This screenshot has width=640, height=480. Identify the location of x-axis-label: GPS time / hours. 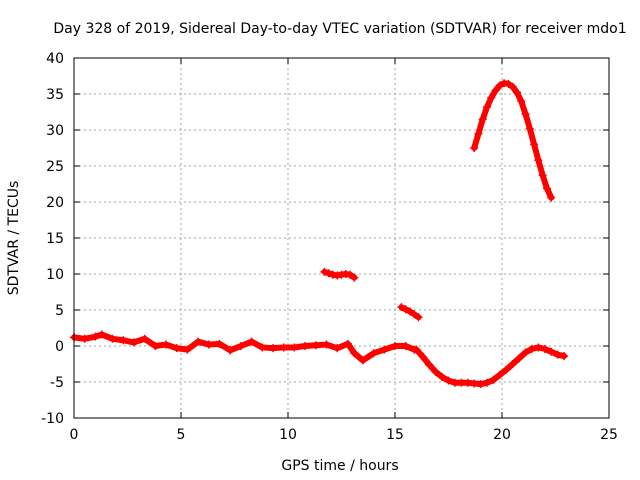
(339, 466).